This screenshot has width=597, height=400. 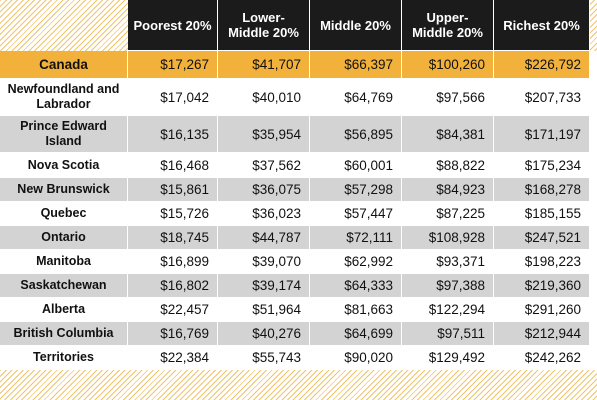 What do you see at coordinates (542, 310) in the screenshot?
I see `income-value: $291,260` at bounding box center [542, 310].